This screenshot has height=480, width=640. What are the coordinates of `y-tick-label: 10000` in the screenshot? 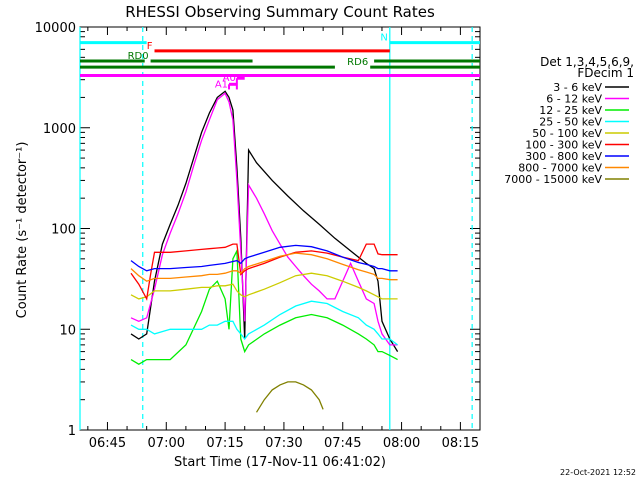 It's located at (55, 28).